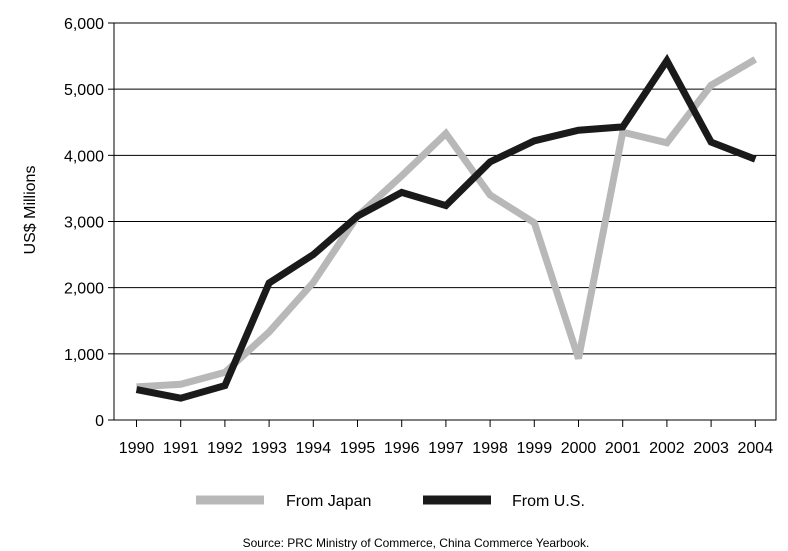 The height and width of the screenshot is (551, 788). Describe the element at coordinates (84, 90) in the screenshot. I see `y-tick-label: 5,000` at that location.